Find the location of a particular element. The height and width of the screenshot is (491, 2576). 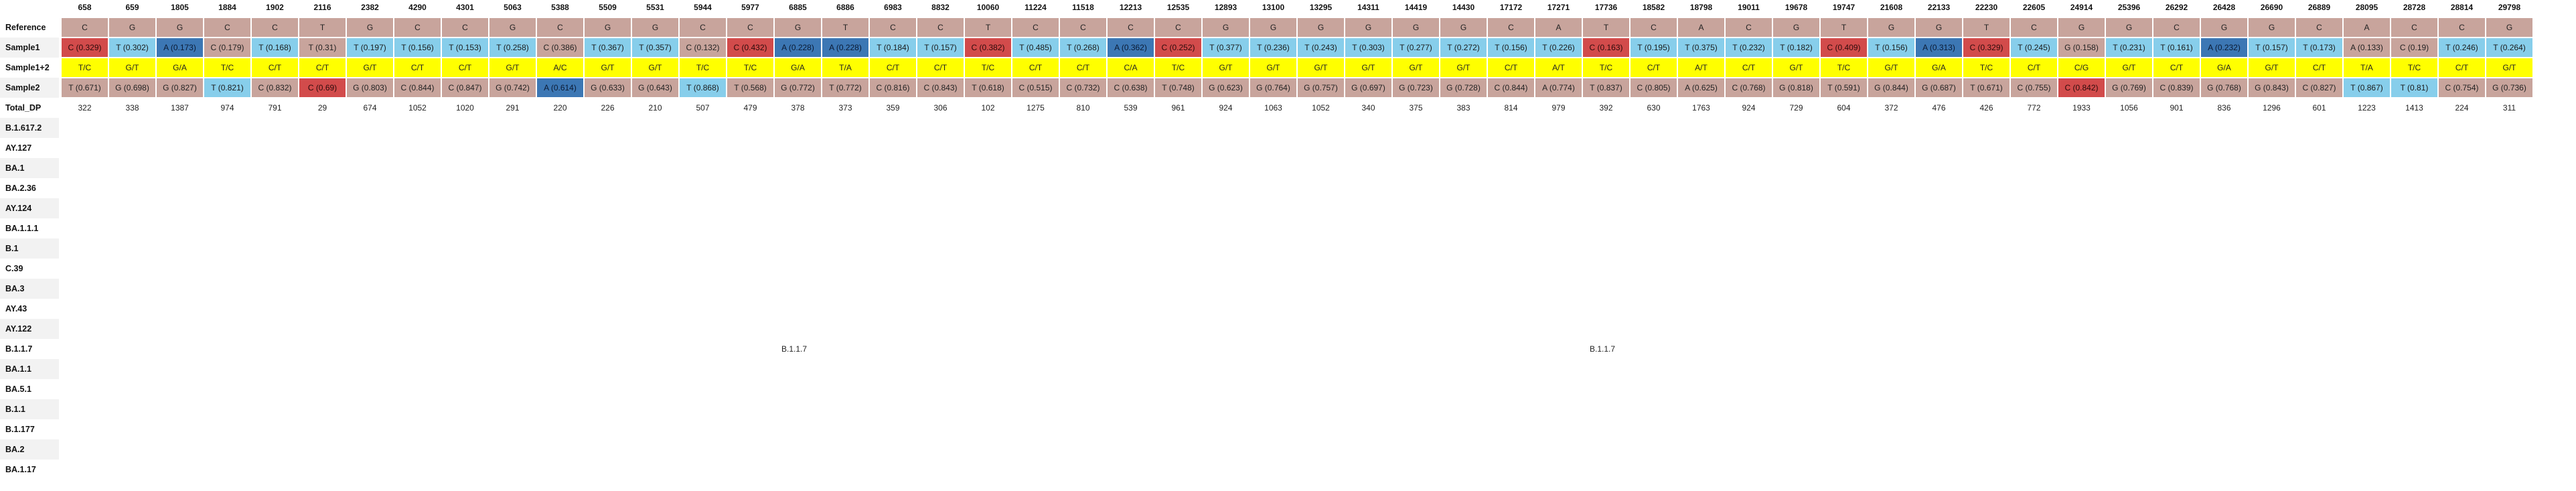

lineage-marker: B.1.1.7 is located at coordinates (794, 349).